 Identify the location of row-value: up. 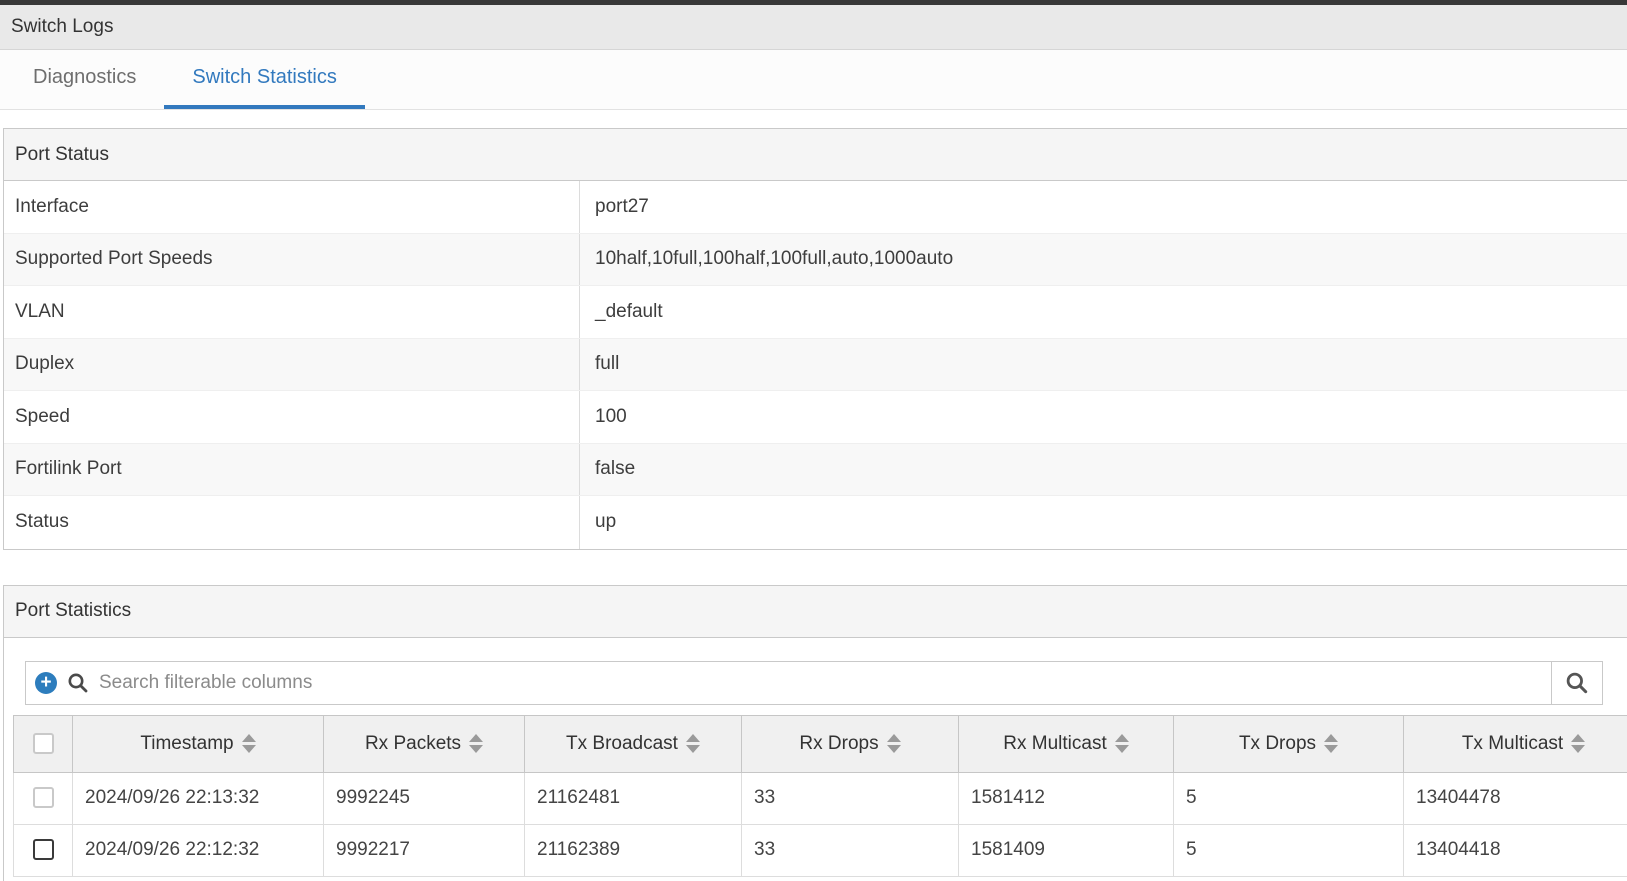
(606, 522).